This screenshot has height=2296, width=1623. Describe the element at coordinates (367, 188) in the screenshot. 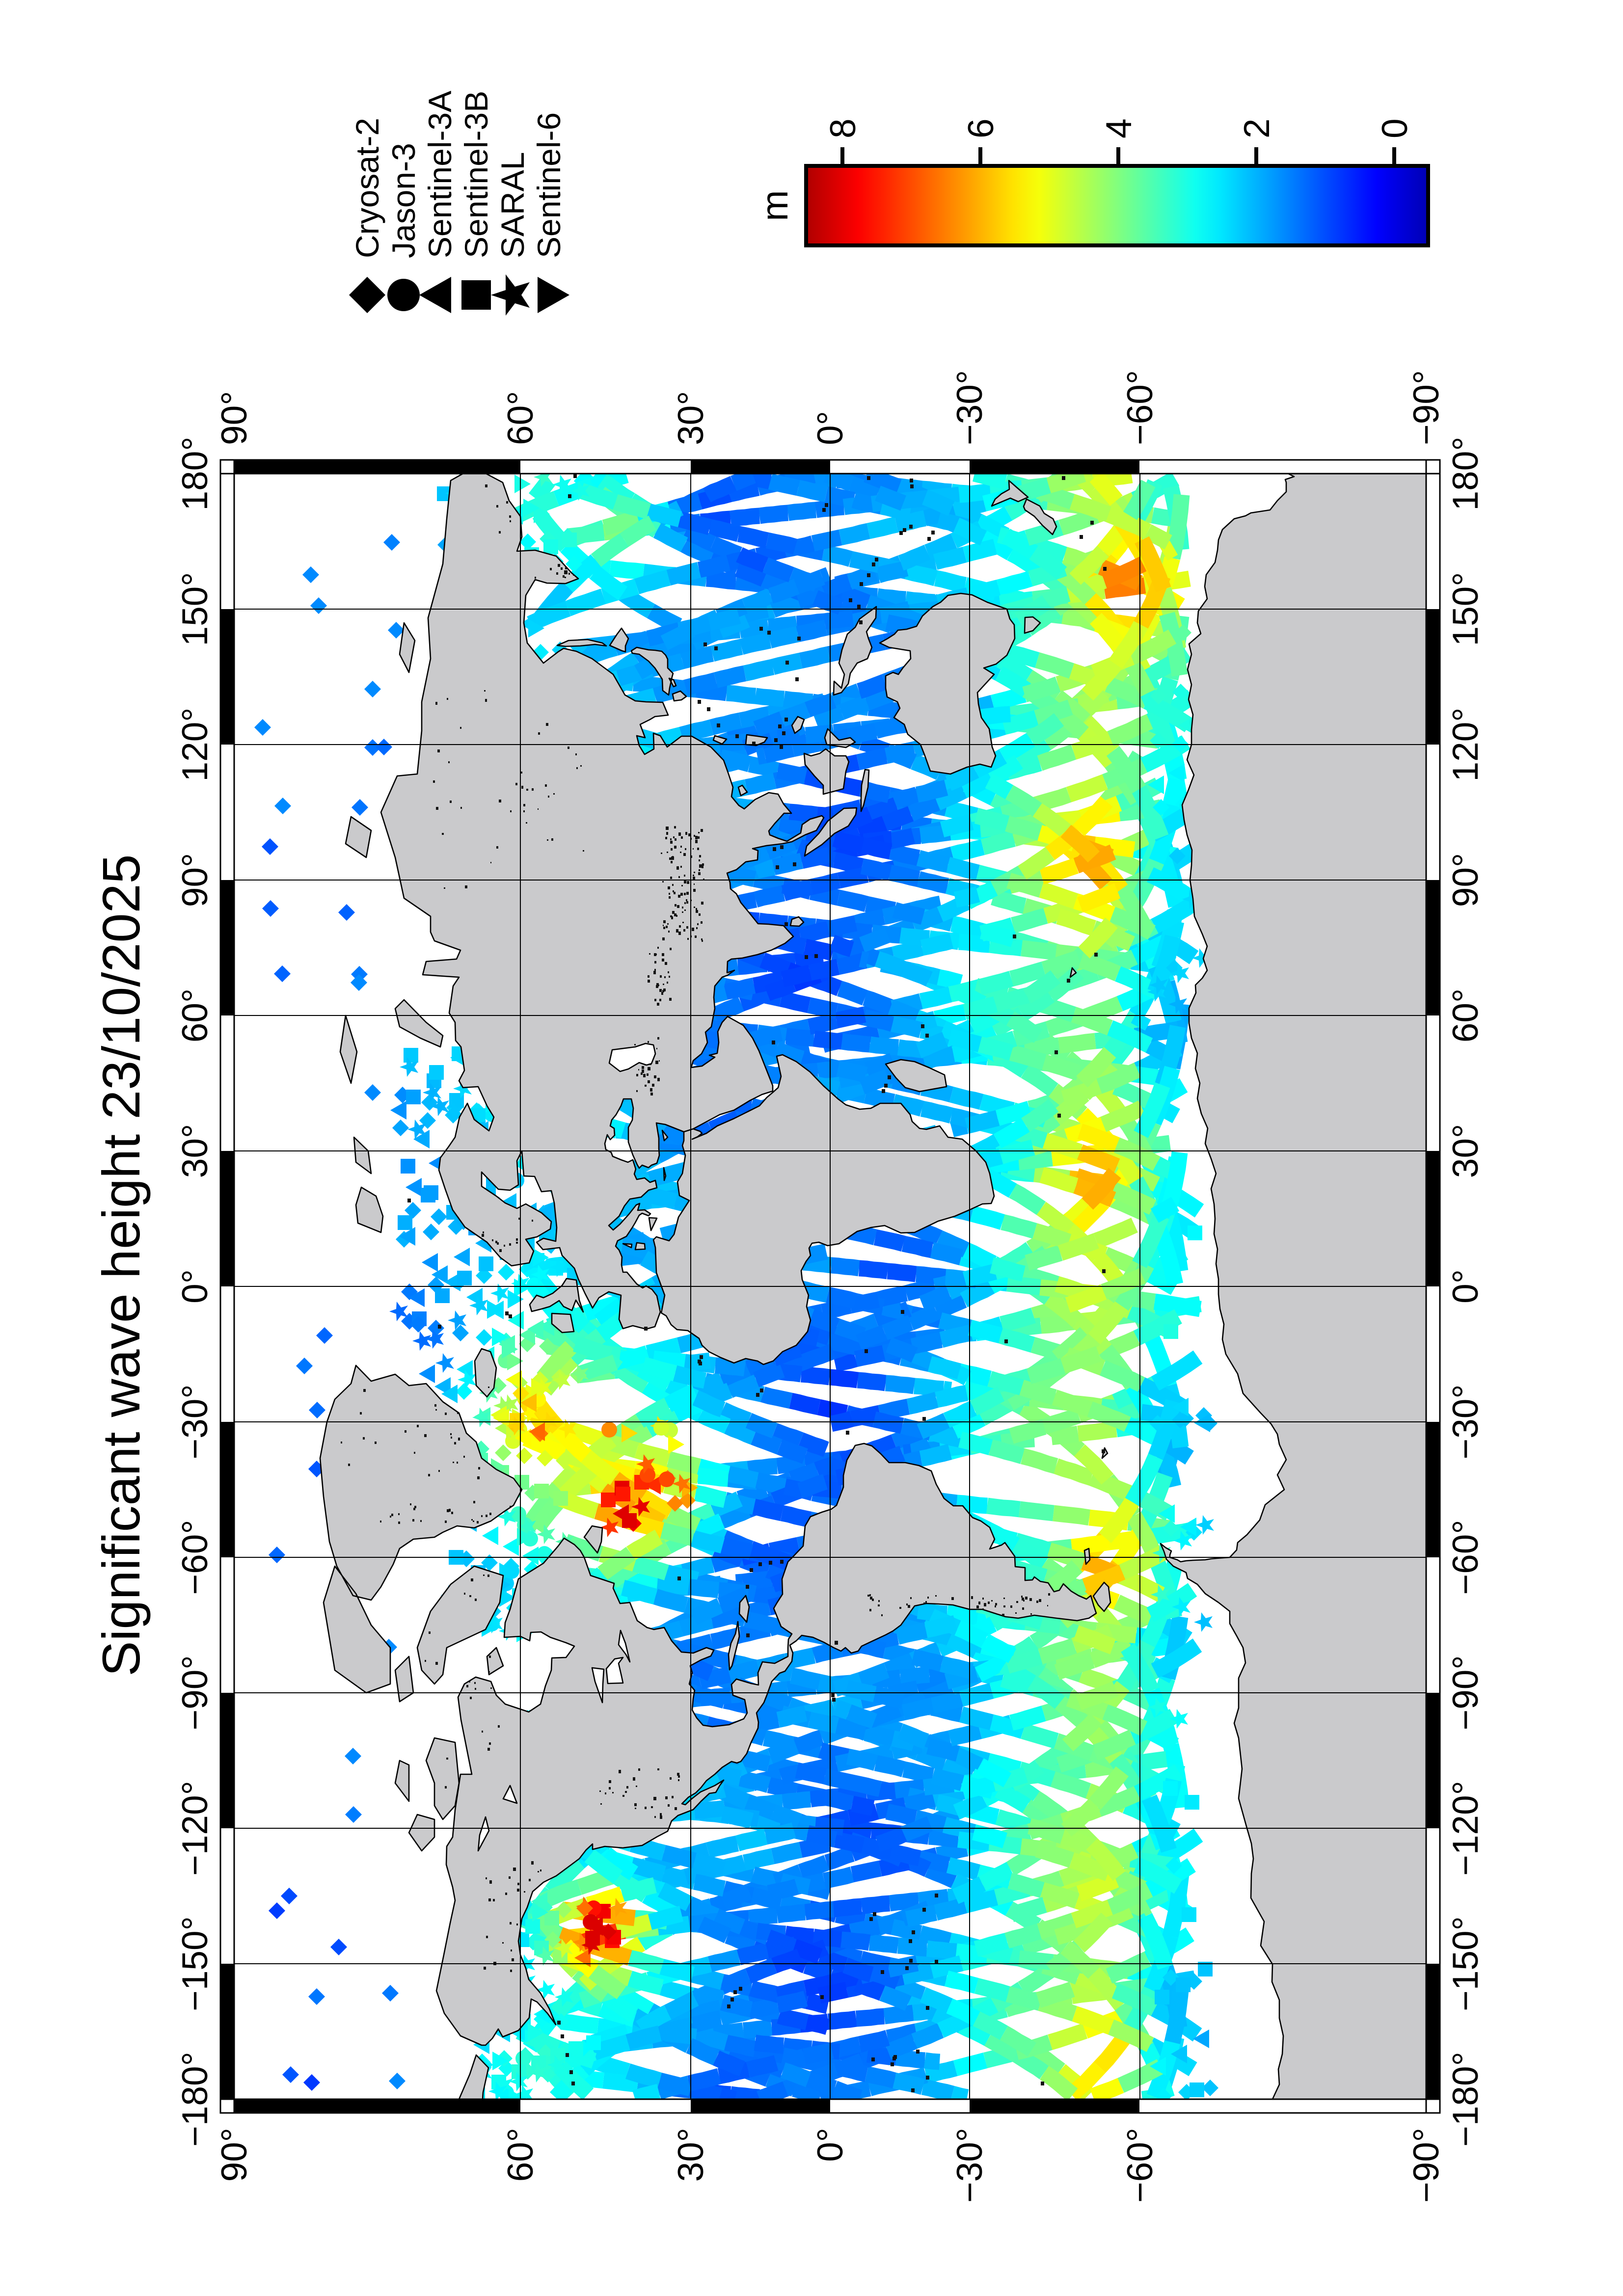

I see `svg-text: Cryosat-2` at that location.